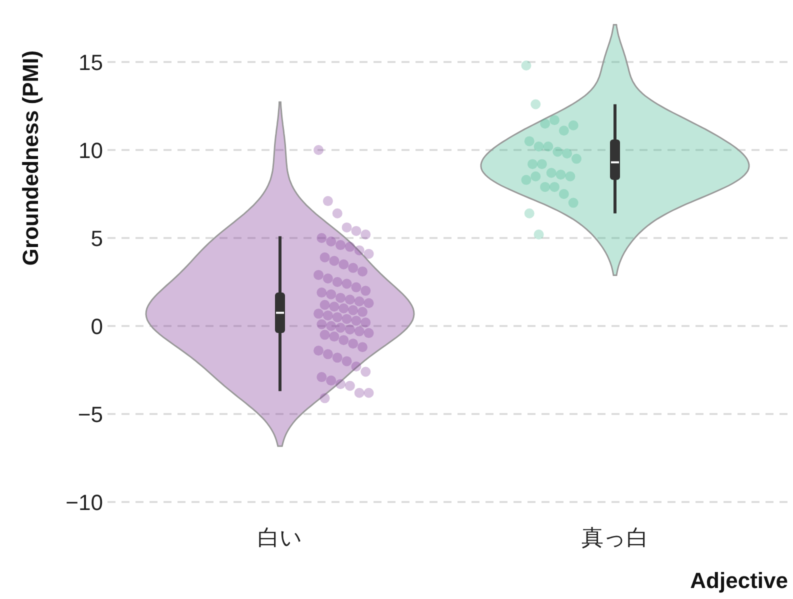 The image size is (793, 599). I want to click on y-tick-label: −5, so click(90, 414).